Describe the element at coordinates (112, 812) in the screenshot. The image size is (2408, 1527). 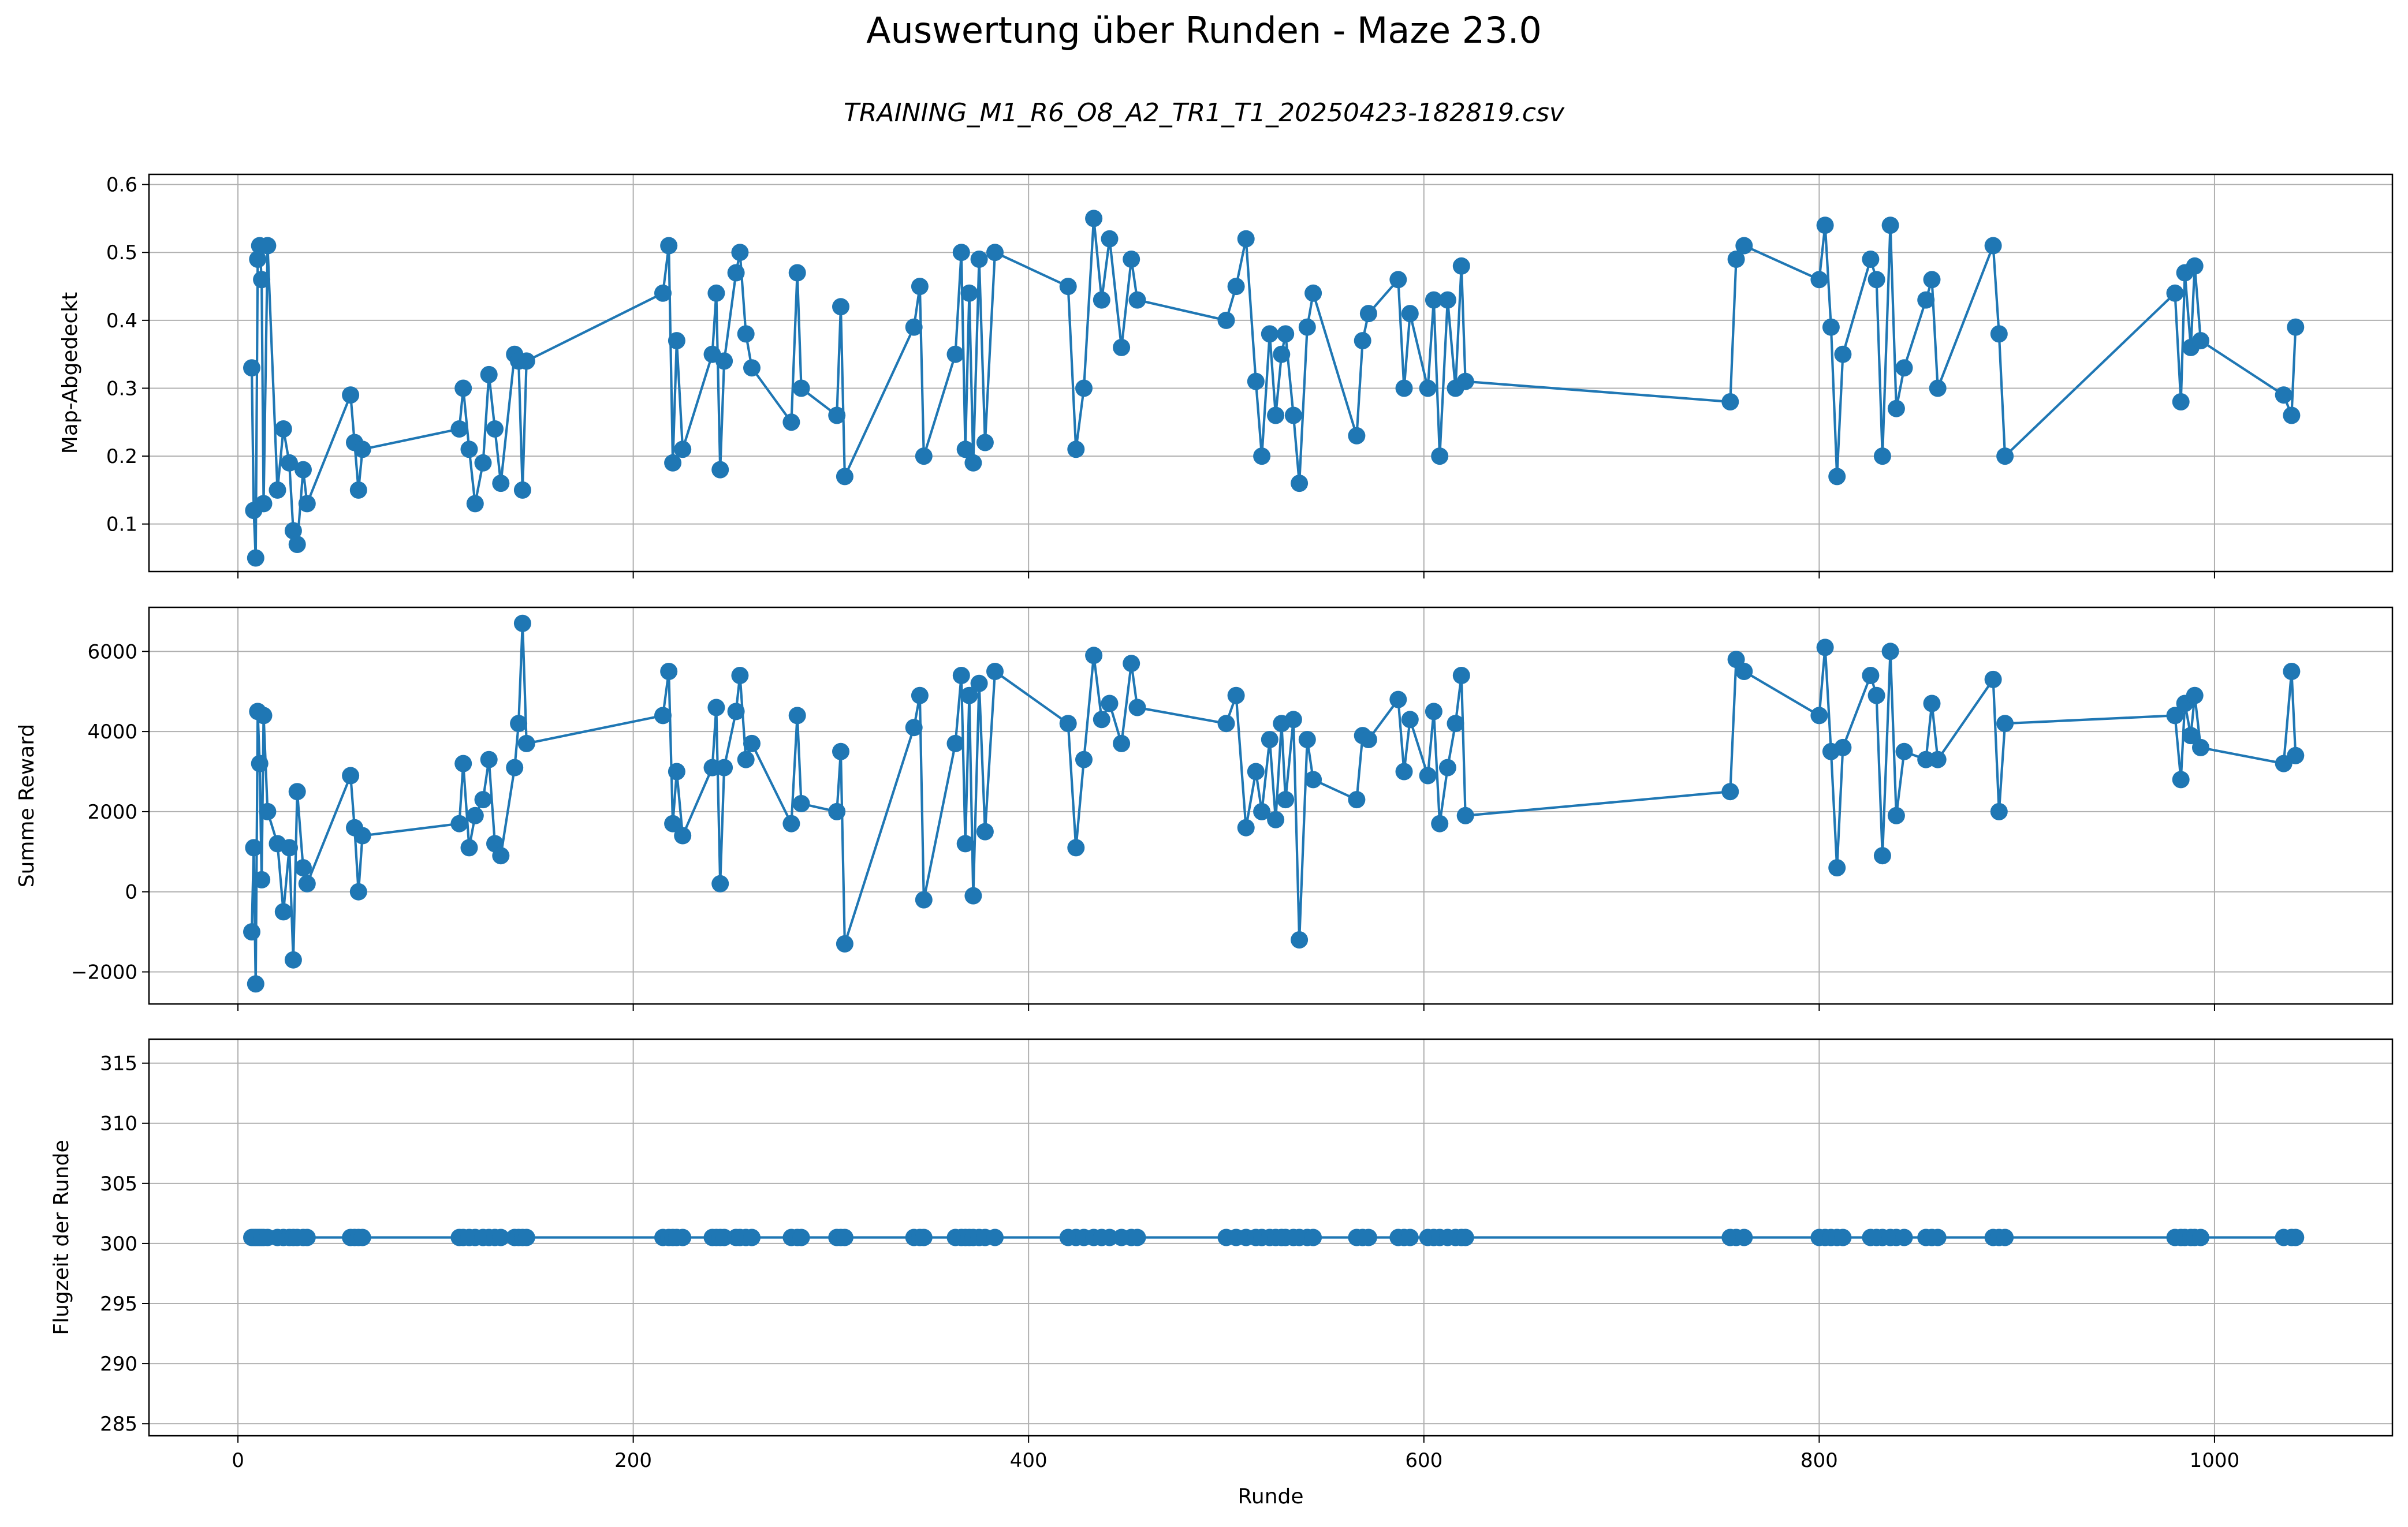
I see `y-tick-label: 2000` at that location.